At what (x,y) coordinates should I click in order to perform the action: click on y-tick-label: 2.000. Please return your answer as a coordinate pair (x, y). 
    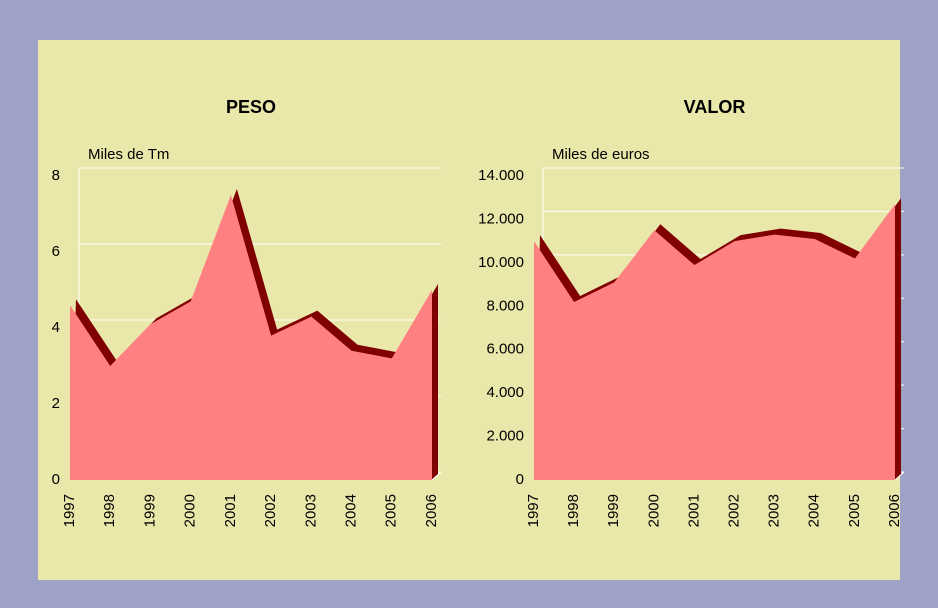
    Looking at the image, I should click on (505, 436).